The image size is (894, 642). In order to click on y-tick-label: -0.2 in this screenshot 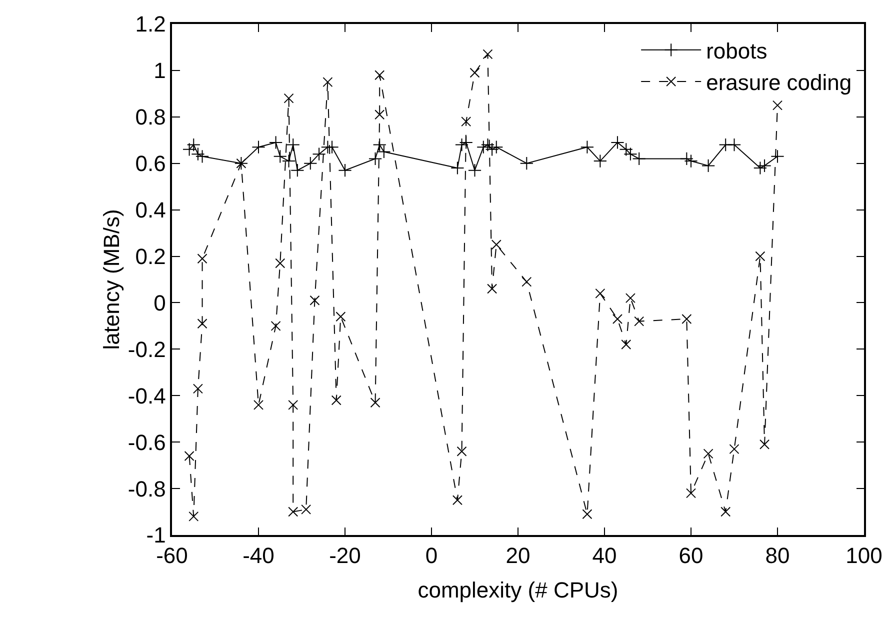, I will do `click(147, 349)`.